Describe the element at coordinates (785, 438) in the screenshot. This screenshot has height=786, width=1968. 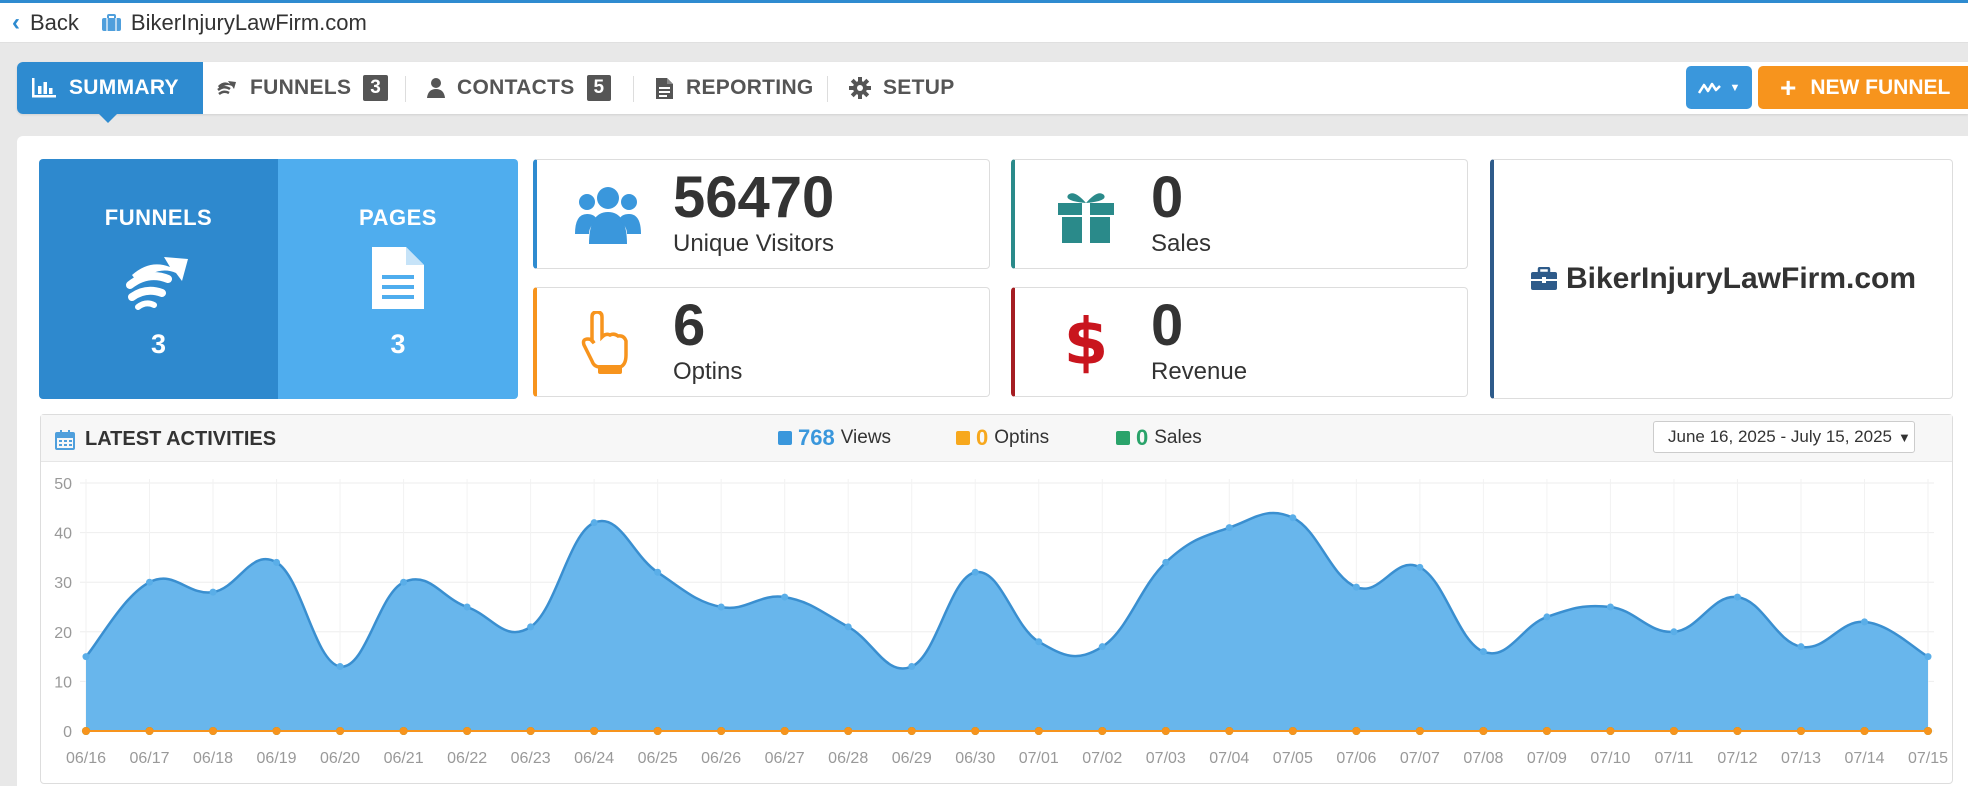
I see `views-swatch` at that location.